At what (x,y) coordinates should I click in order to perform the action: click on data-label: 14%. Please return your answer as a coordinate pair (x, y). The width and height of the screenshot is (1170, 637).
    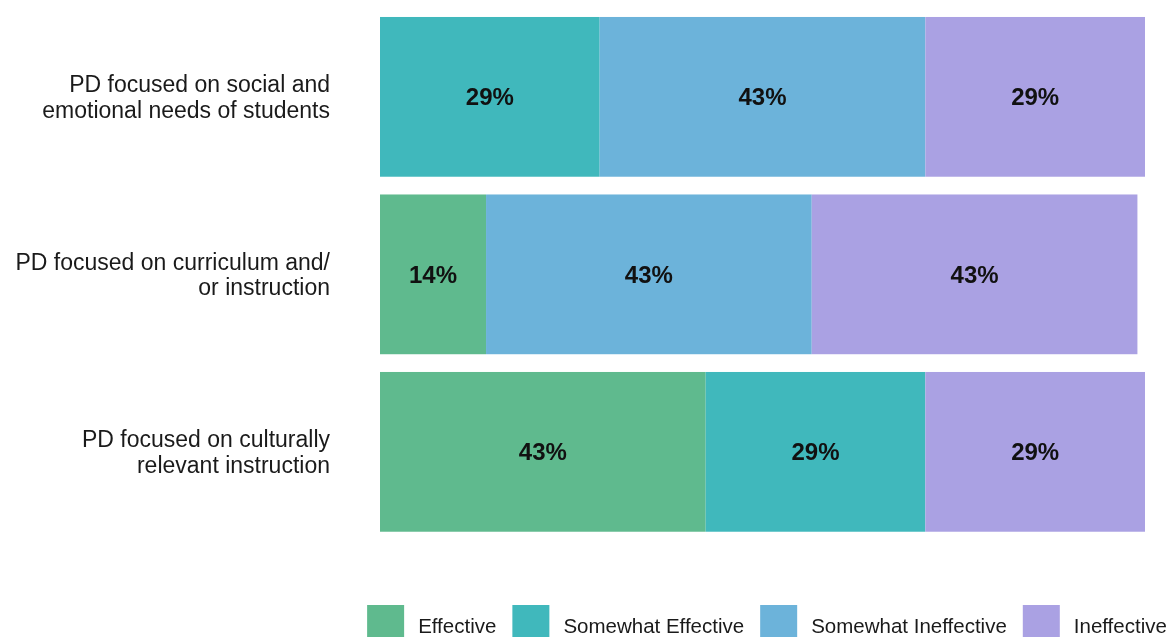
    Looking at the image, I should click on (433, 274).